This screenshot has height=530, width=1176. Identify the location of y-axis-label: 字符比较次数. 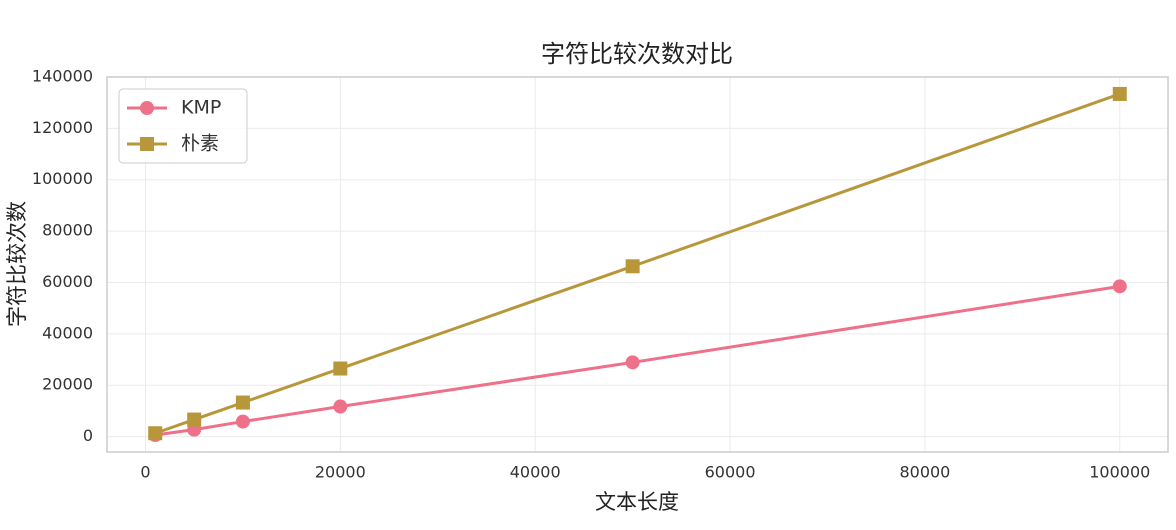
(17, 264).